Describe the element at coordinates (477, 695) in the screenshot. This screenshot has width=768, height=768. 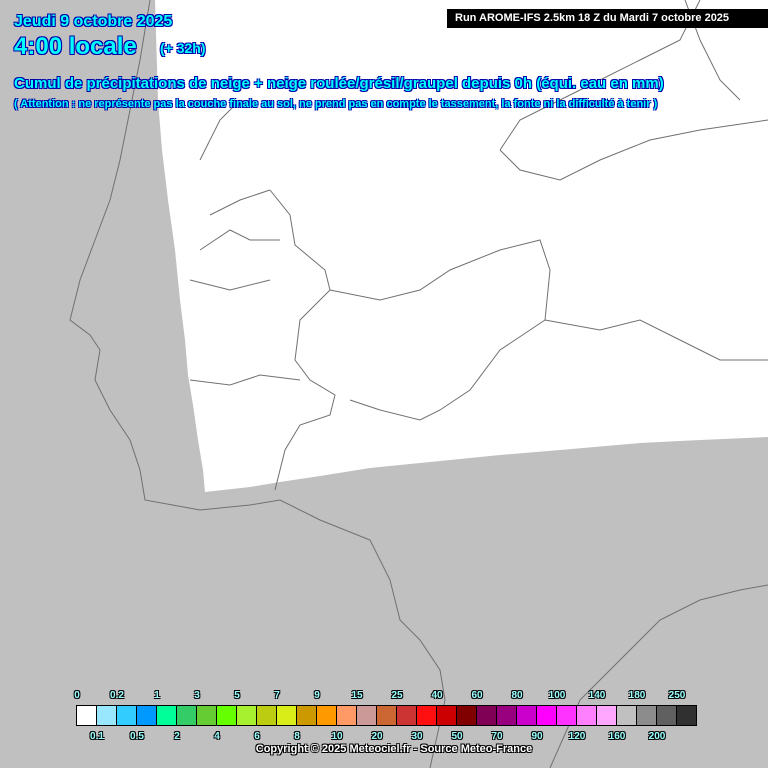
I see `legend-label: 60` at that location.